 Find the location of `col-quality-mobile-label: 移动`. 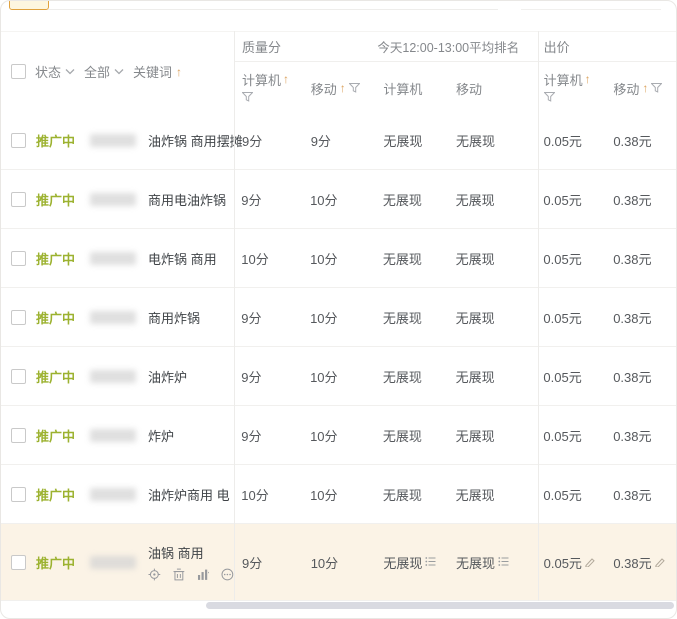

col-quality-mobile-label: 移动 is located at coordinates (323, 89).